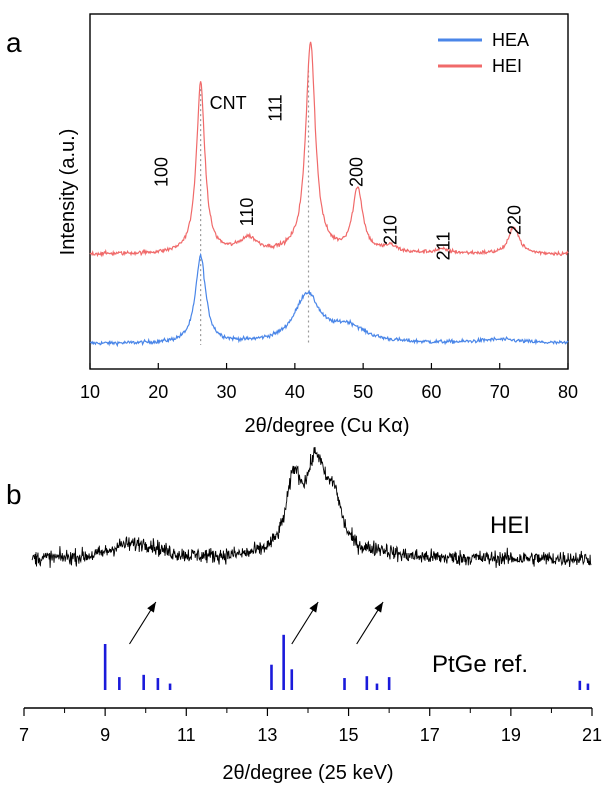  What do you see at coordinates (430, 735) in the screenshot?
I see `x-tick-label: 17` at bounding box center [430, 735].